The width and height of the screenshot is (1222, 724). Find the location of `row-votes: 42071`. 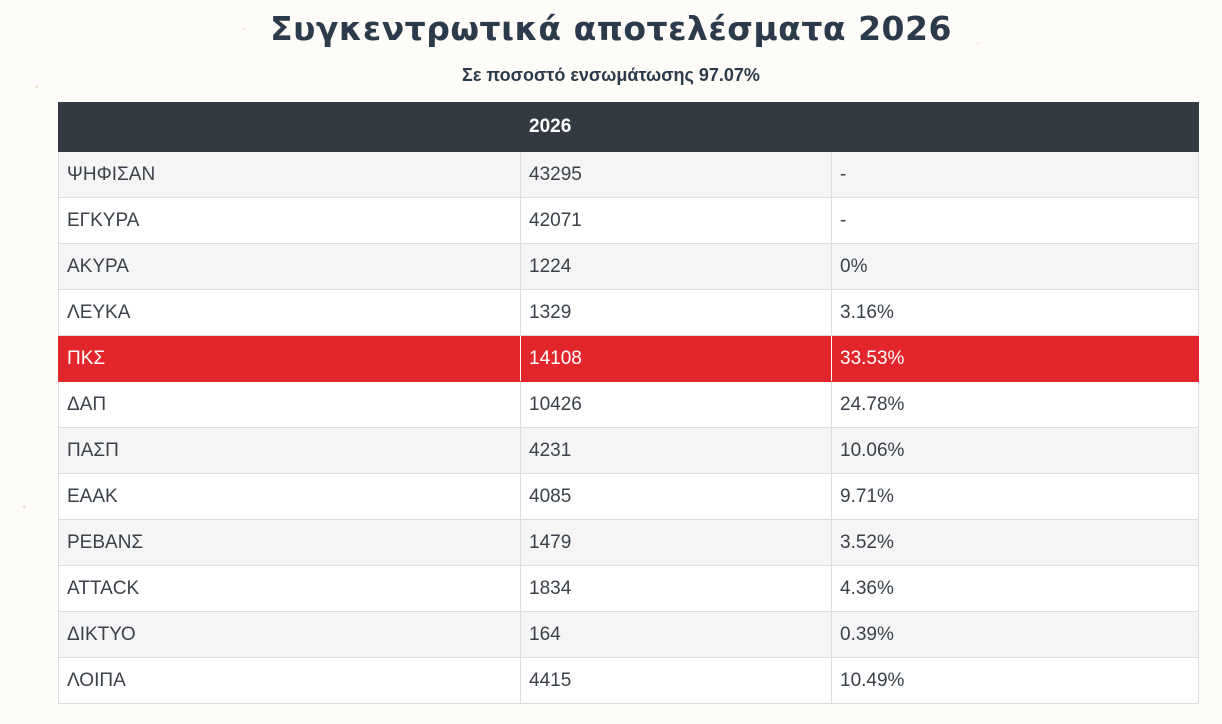

row-votes: 42071 is located at coordinates (676, 220).